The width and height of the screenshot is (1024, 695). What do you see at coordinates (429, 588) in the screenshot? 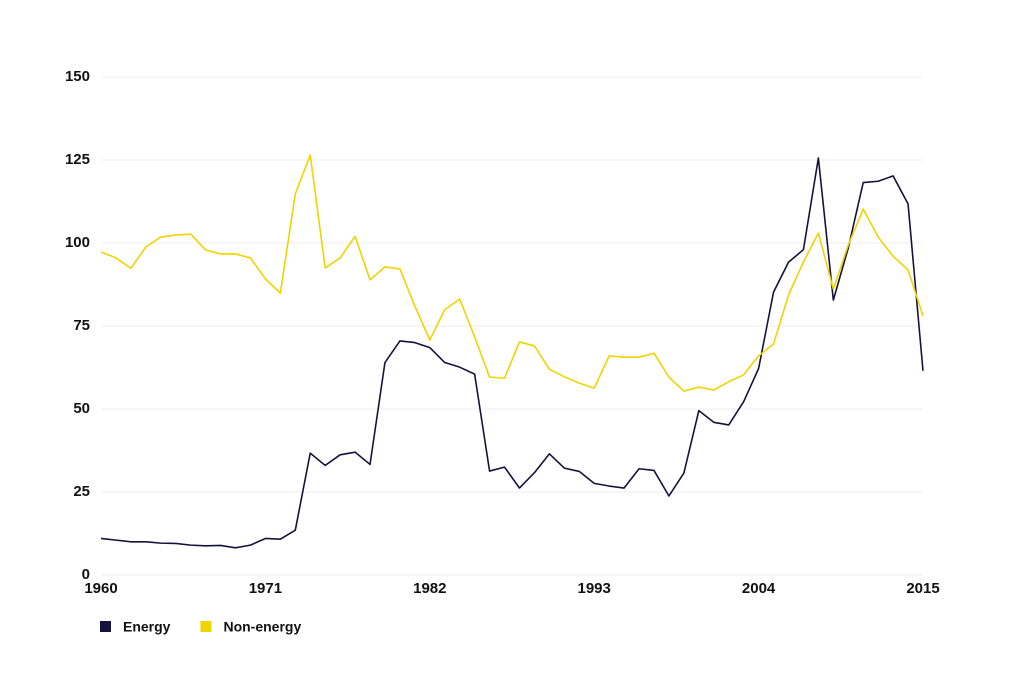
I see `x-tick-label: 1982` at bounding box center [429, 588].